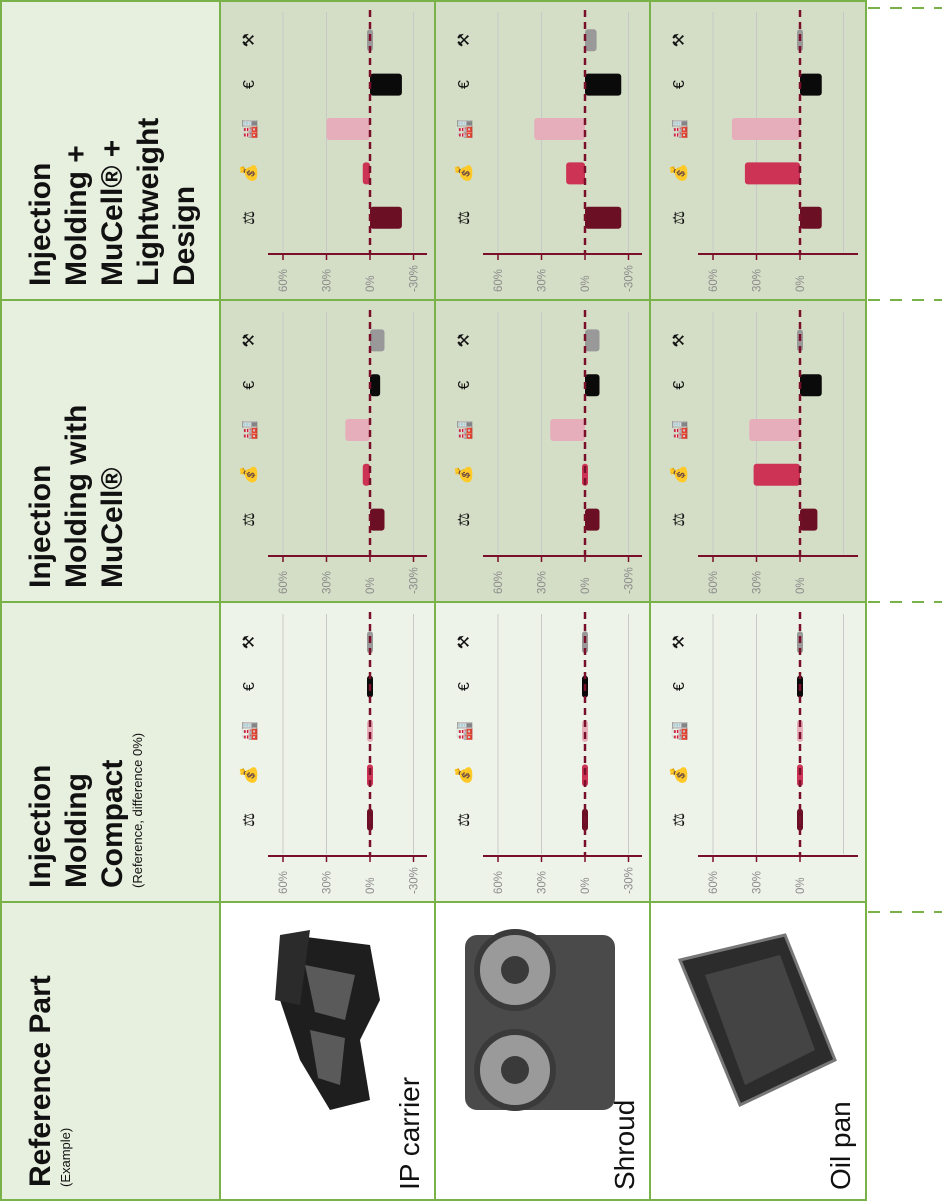 The image size is (942, 1201). Describe the element at coordinates (76, 830) in the screenshot. I see `column-header-line: Molding` at that location.